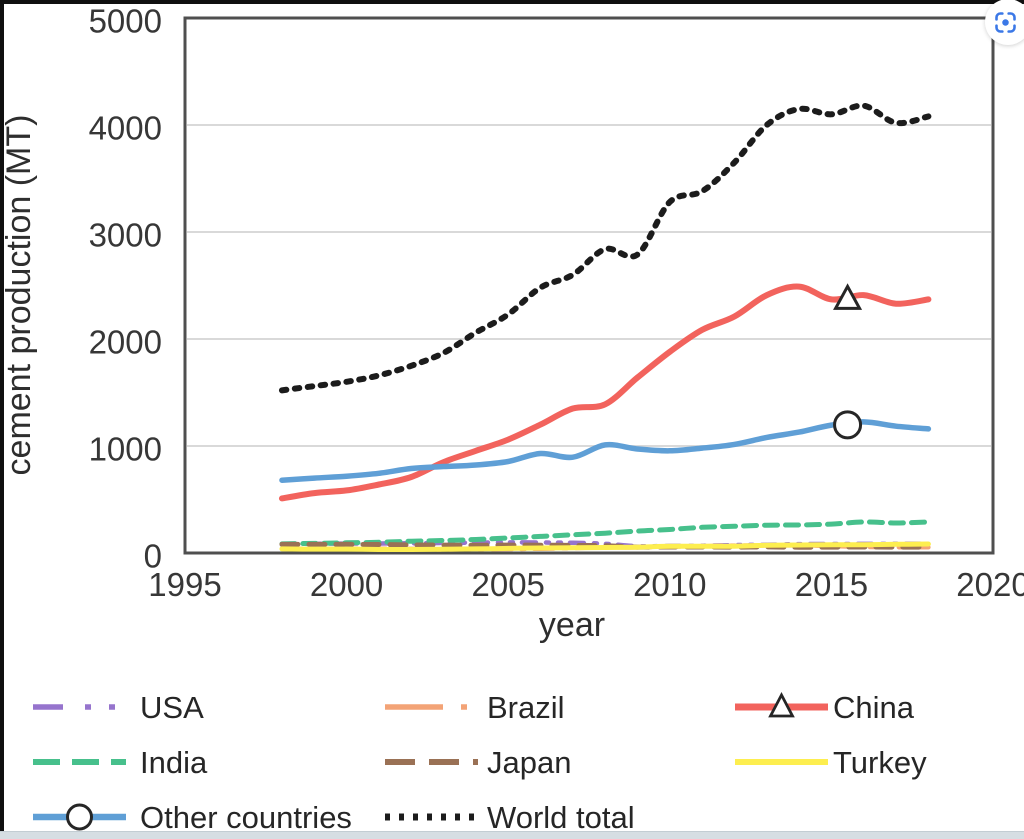 The height and width of the screenshot is (839, 1024). I want to click on legend-label: India, so click(174, 762).